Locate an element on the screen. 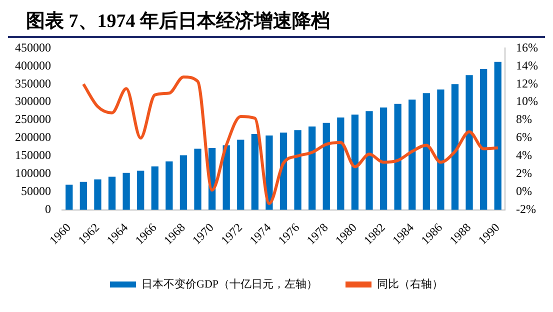 This screenshot has height=312, width=553. legend-label: 日本不变价GDP（十亿日元，左轴） is located at coordinates (229, 283).